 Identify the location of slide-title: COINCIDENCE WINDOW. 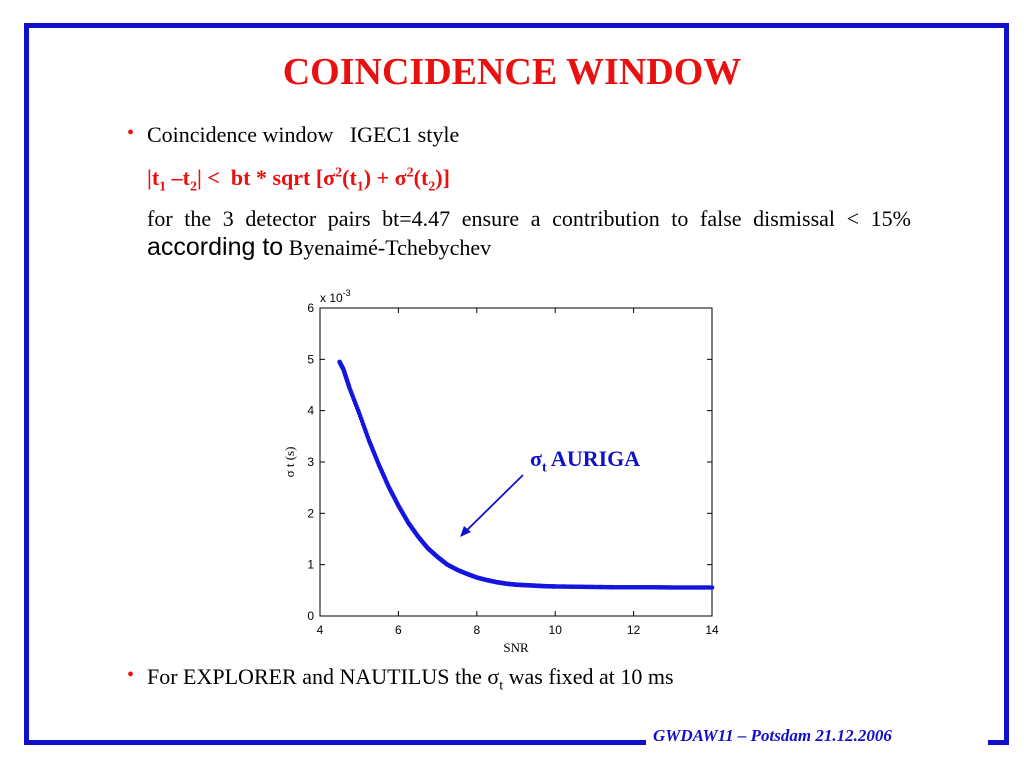
(512, 72).